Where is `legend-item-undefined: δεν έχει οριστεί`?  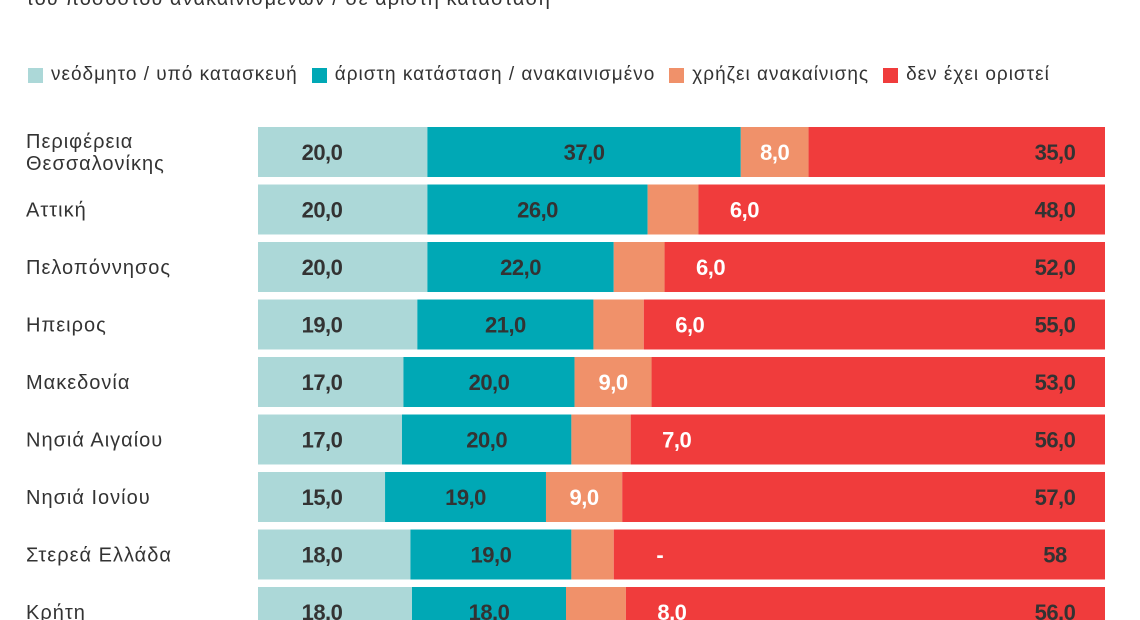 legend-item-undefined: δεν έχει οριστεί is located at coordinates (966, 75).